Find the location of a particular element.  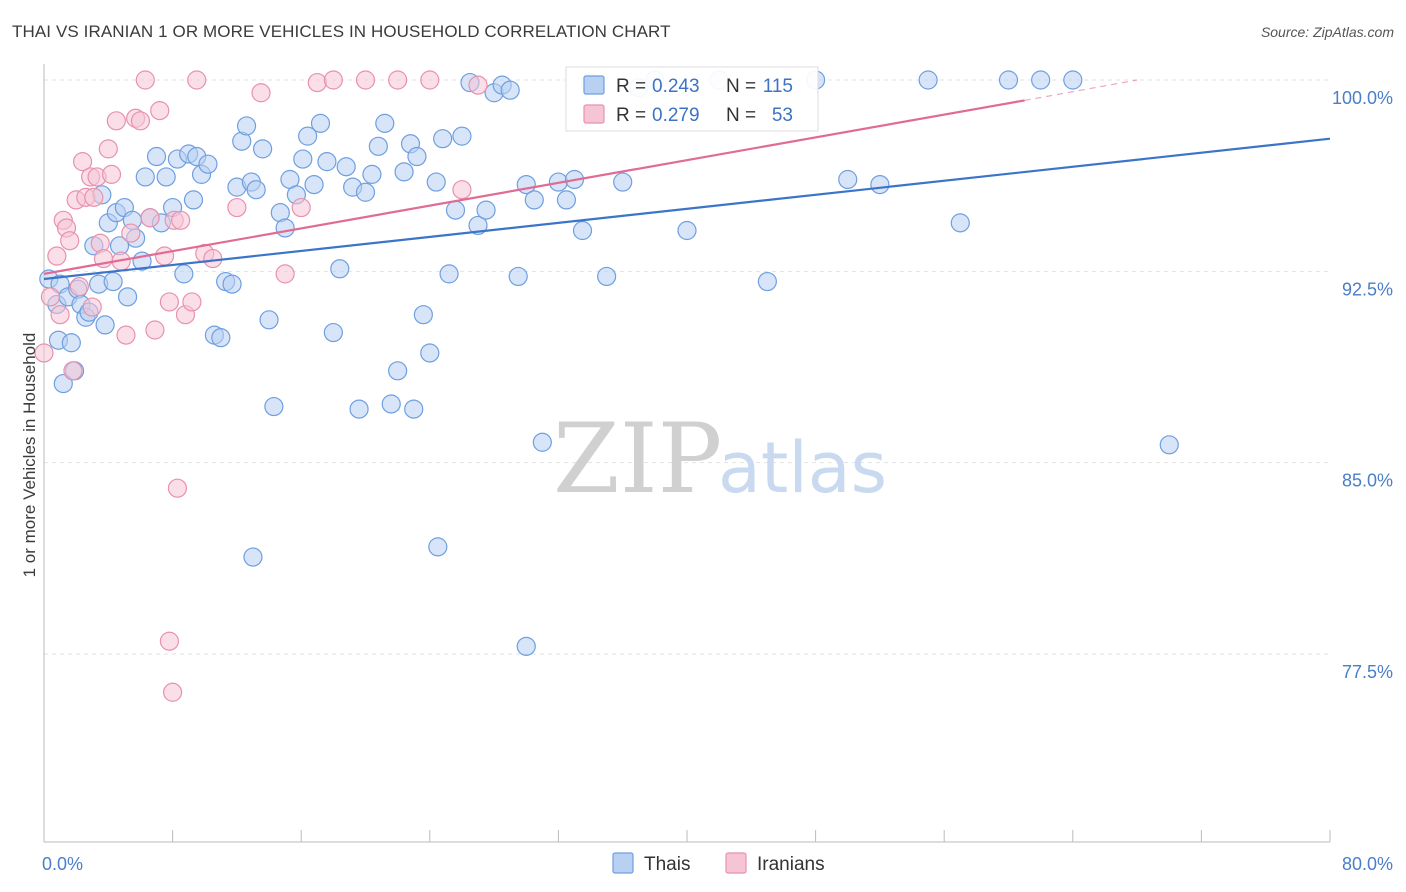

y-tick-label: 85.0% is located at coordinates (1367, 481).